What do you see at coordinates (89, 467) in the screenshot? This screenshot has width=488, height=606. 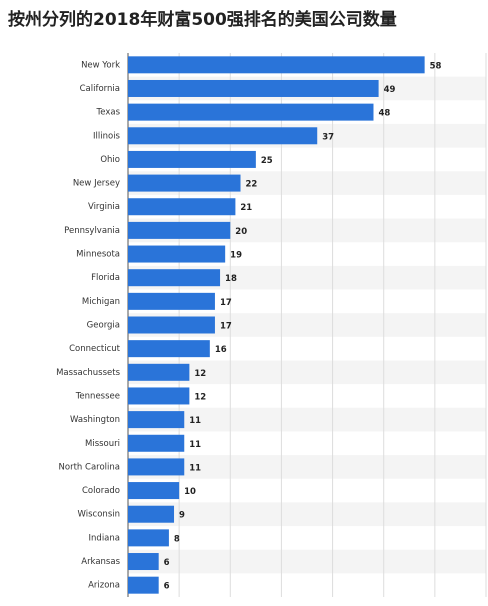 I see `y-tick-label: North Carolina` at bounding box center [89, 467].